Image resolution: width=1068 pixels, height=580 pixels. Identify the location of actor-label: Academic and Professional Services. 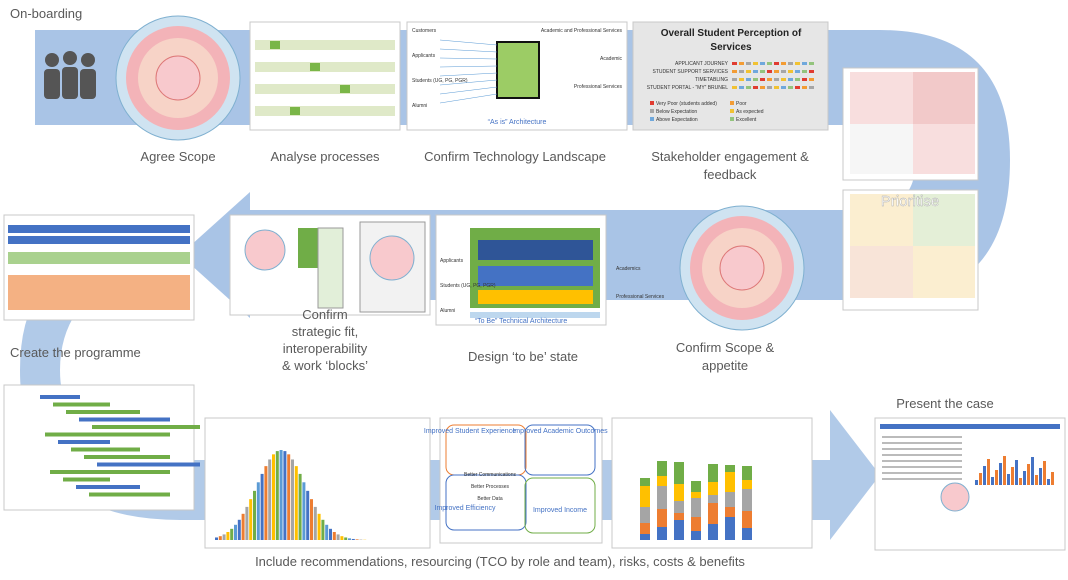
(582, 31).